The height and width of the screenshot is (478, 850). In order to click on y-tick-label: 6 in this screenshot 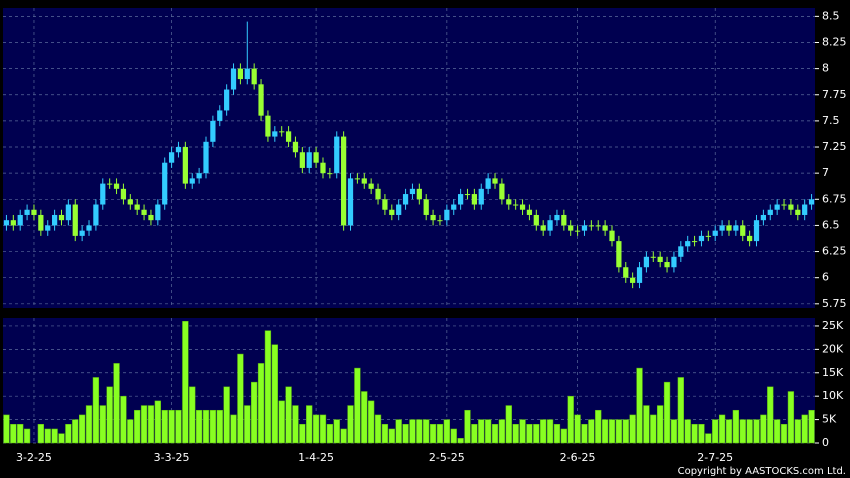, I will do `click(825, 277)`.